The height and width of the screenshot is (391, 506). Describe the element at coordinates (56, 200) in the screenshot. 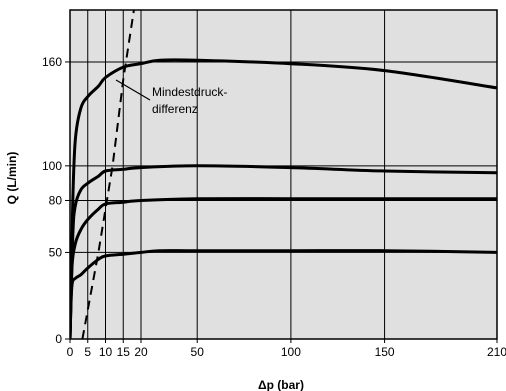

I see `y-tick-label-80: 80` at that location.